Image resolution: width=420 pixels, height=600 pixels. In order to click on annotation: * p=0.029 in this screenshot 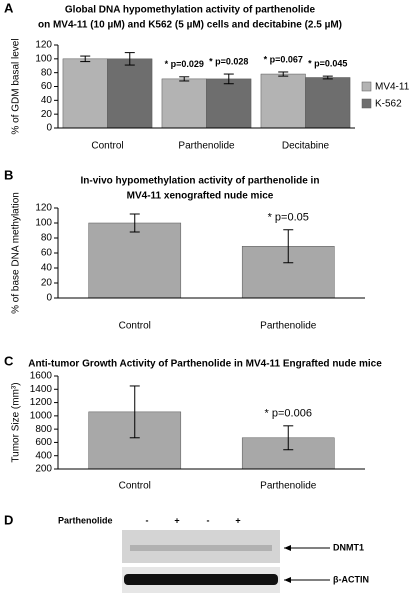, I will do `click(184, 64)`.